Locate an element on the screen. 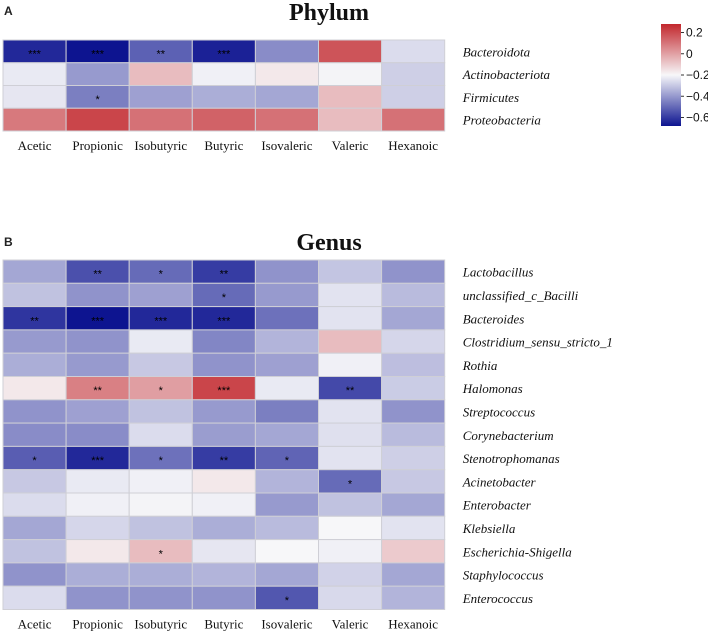 The width and height of the screenshot is (708, 634). cell-rothia-isovaleric is located at coordinates (286, 365).